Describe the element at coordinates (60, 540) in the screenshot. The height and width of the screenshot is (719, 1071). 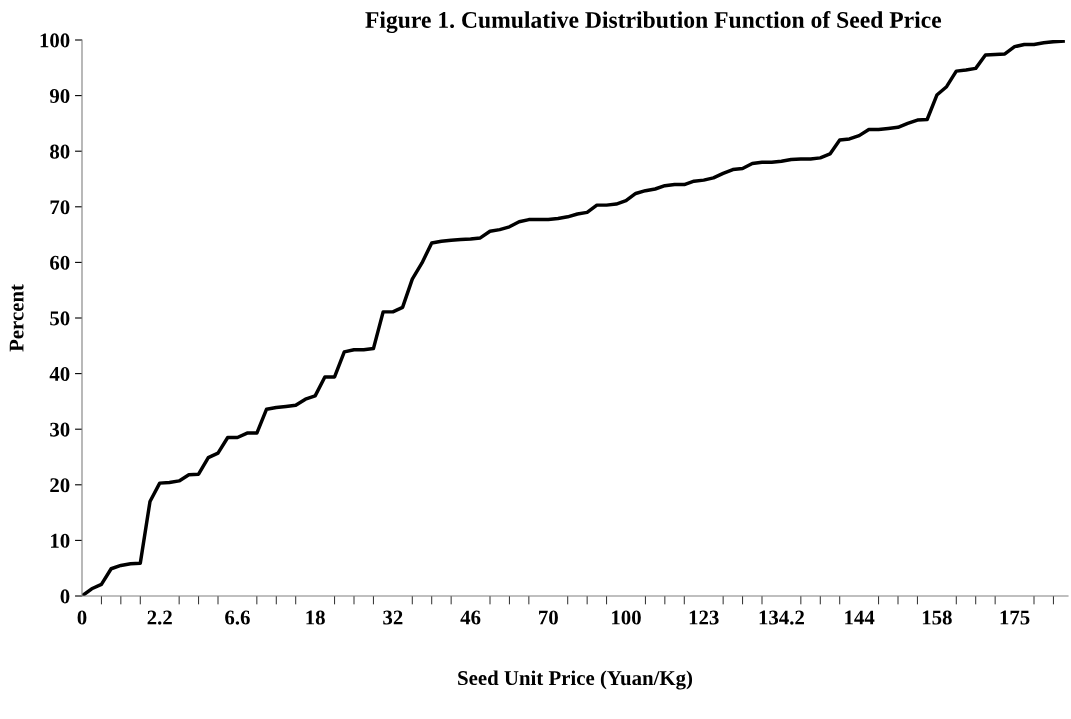
I see `y-tick-label: 10` at that location.